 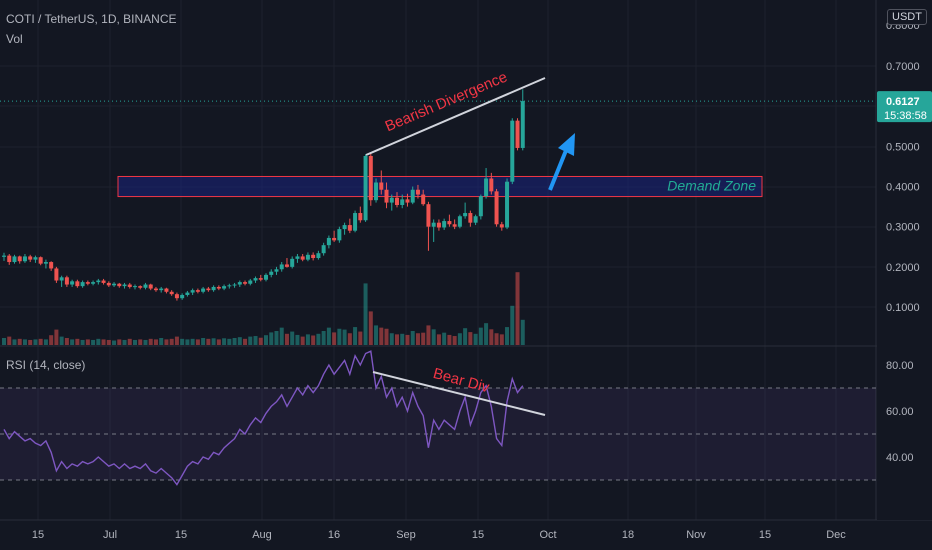 I want to click on time-tick-label: Sep, so click(x=406, y=535).